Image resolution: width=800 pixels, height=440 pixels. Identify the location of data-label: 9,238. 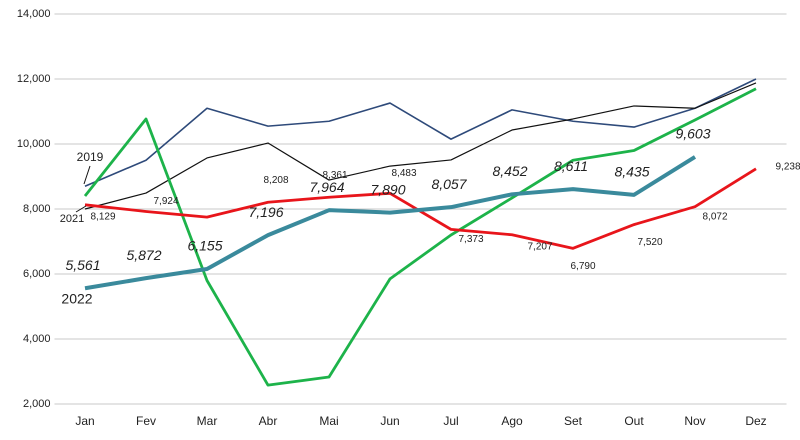
(787, 166).